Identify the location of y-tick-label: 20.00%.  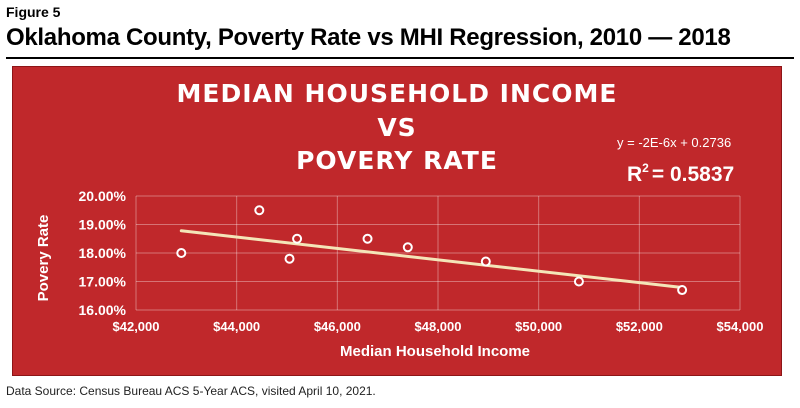
(103, 196).